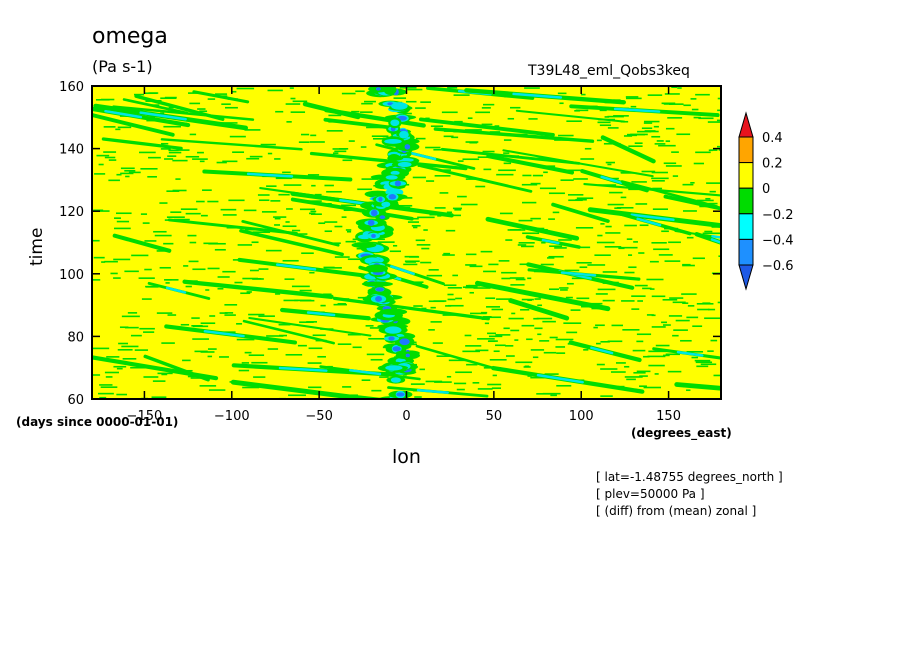 This screenshot has width=904, height=654. I want to click on y-tick-label: 140, so click(71, 150).